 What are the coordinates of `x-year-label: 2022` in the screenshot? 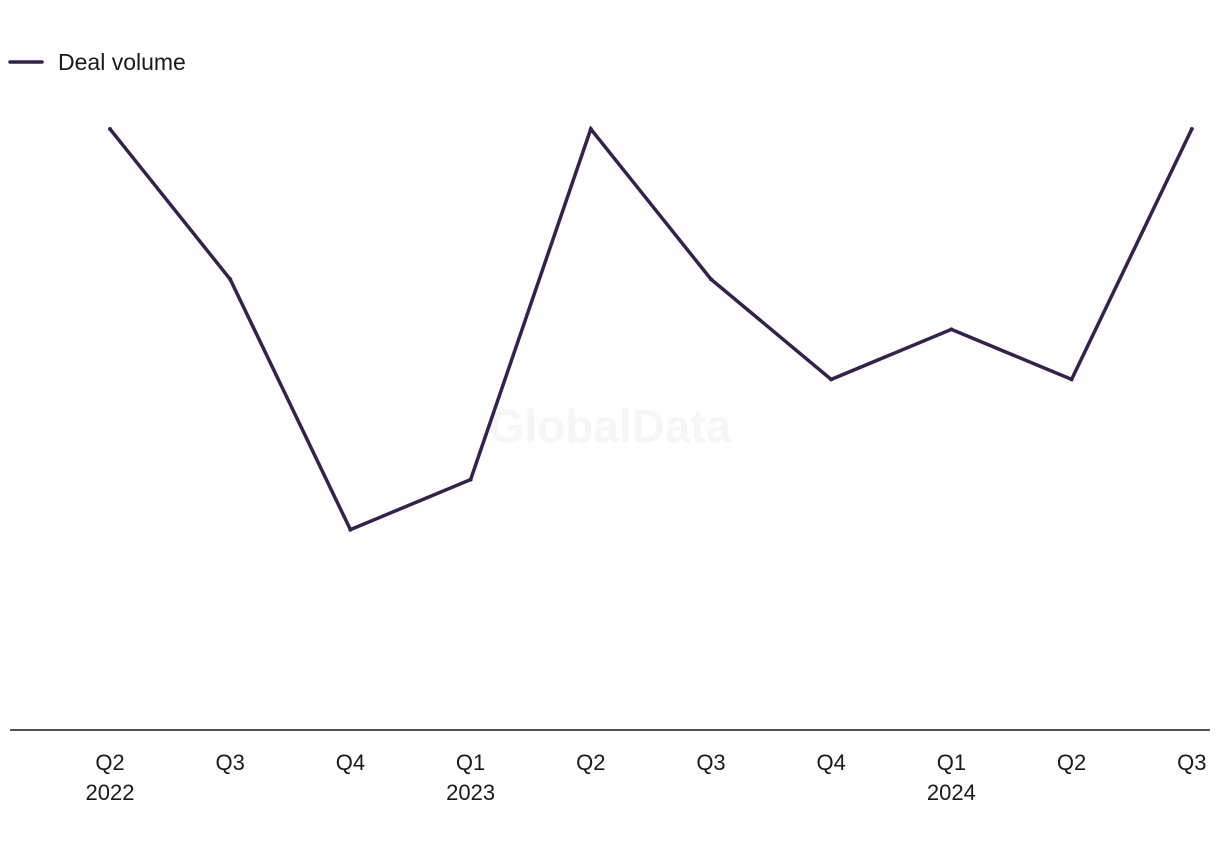 It's located at (110, 792).